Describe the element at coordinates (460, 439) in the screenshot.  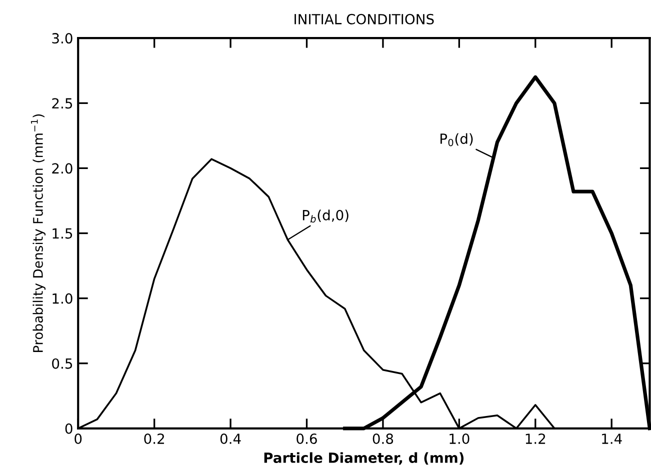
I see `x-tick-label: 1.0` at that location.